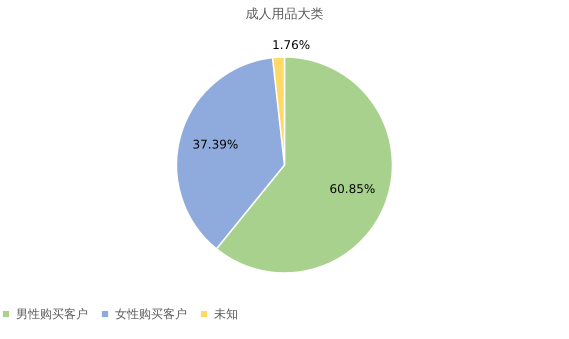 This screenshot has width=569, height=339. I want to click on data-label: 60.85%, so click(352, 189).